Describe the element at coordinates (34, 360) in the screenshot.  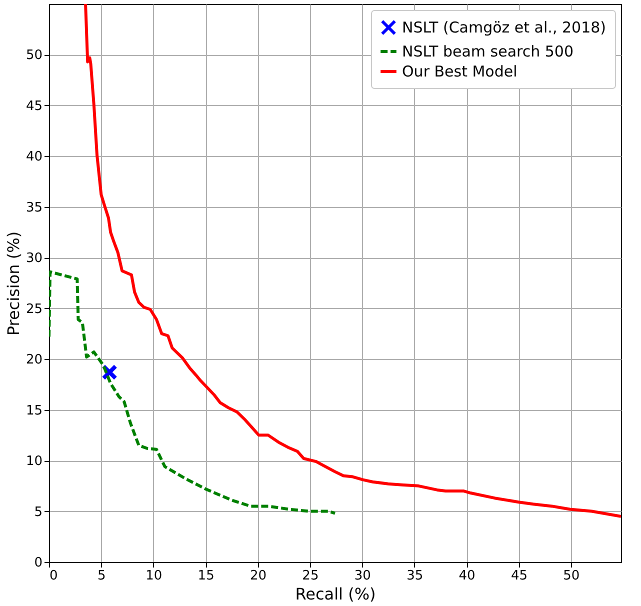
I see `y-tick-label: 20` at that location.